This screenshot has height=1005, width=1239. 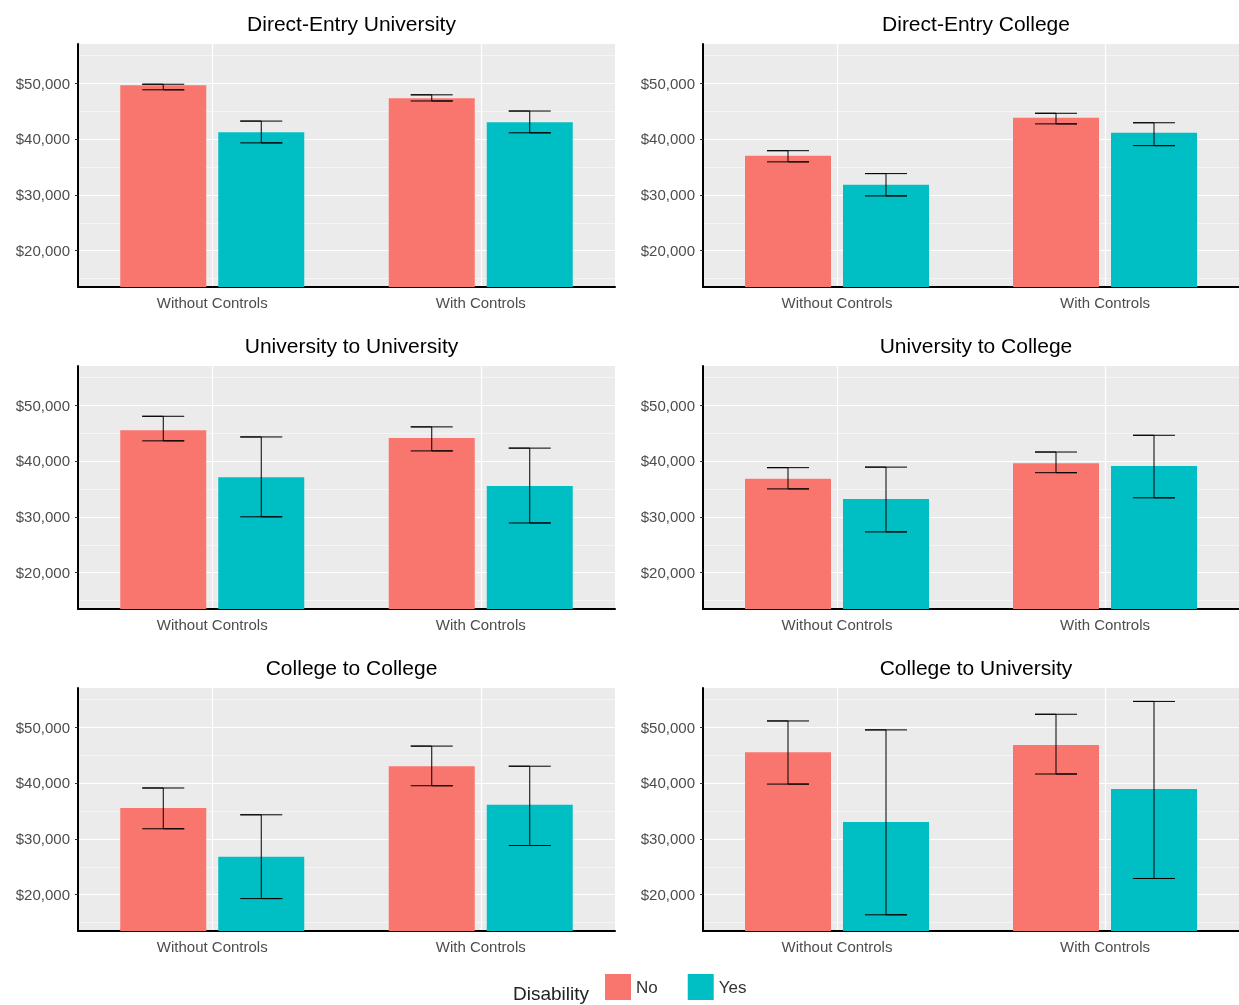 I want to click on legend-title: Disability, so click(x=551, y=993).